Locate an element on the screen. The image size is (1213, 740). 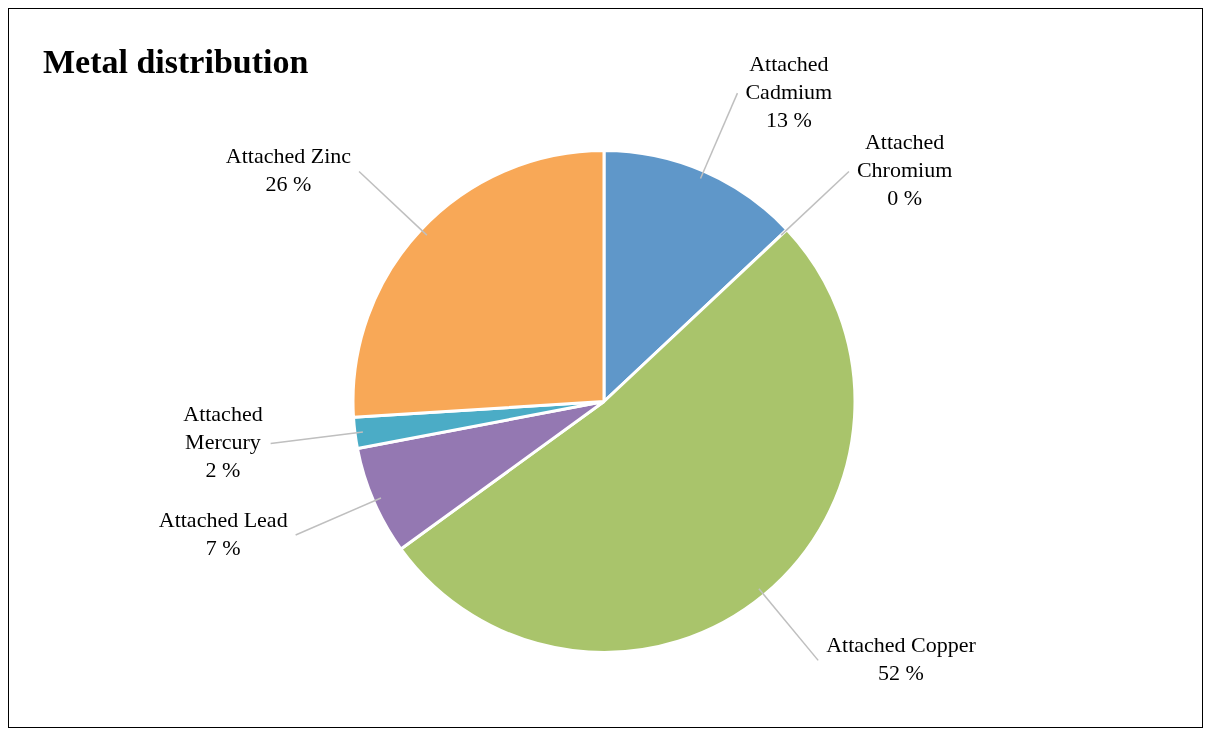
data-label: 7 % is located at coordinates (223, 547).